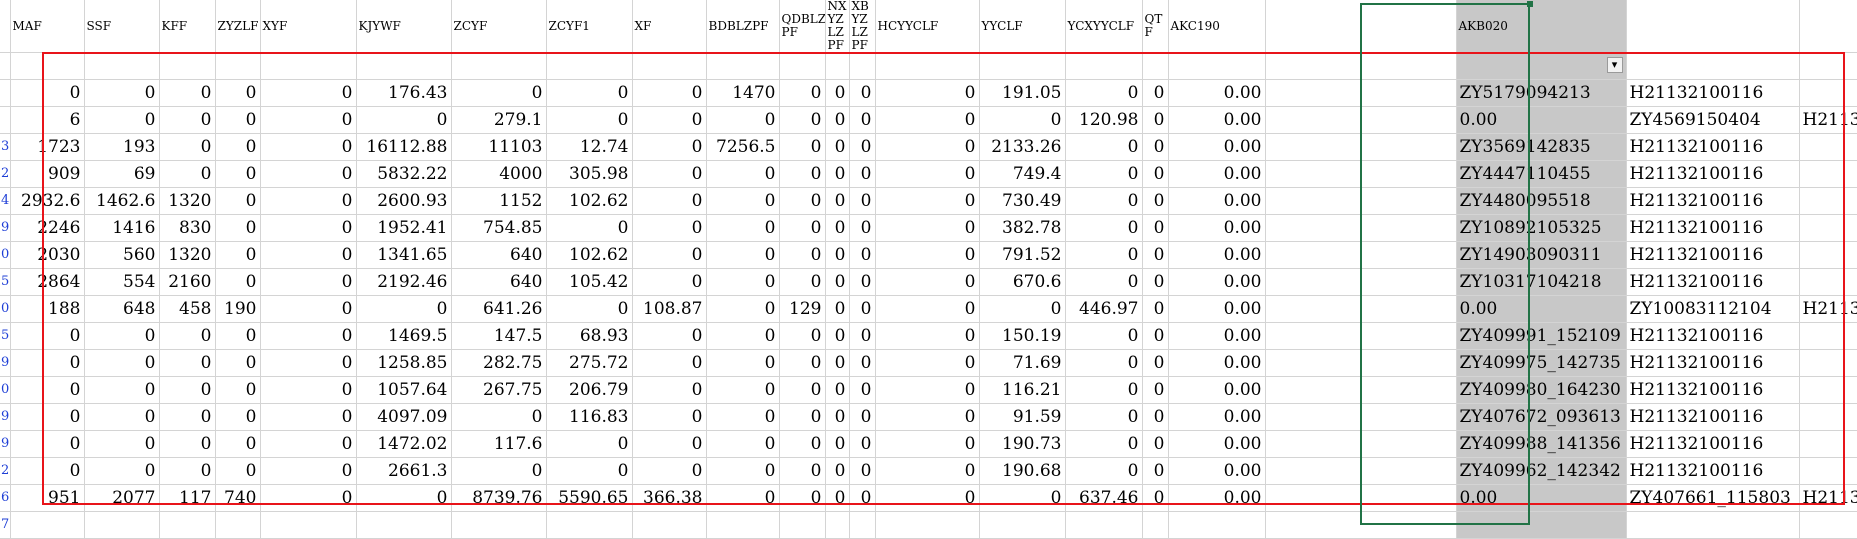  I want to click on table-cell: ZY409988_141356, so click(1541, 444).